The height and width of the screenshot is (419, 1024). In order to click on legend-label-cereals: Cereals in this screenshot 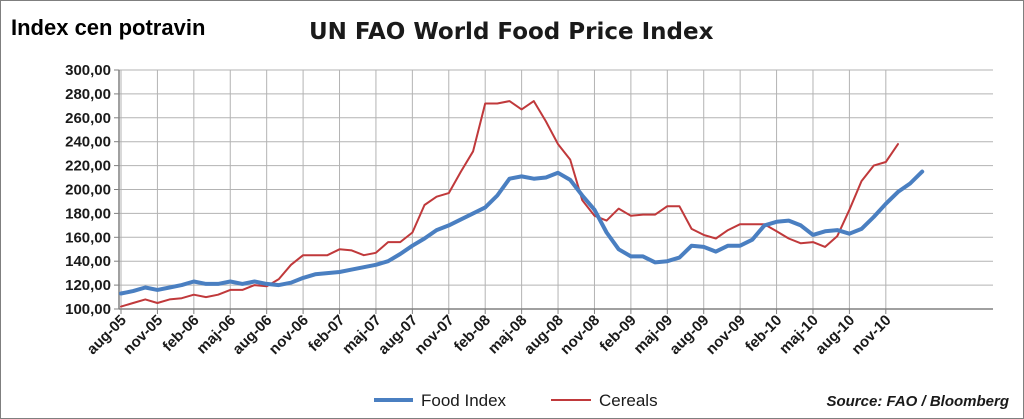, I will do `click(628, 400)`.